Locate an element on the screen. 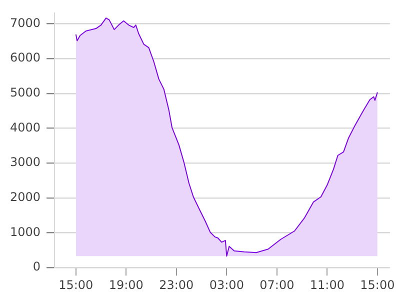 The image size is (400, 300). x-tick-label: 11:00 is located at coordinates (327, 285).